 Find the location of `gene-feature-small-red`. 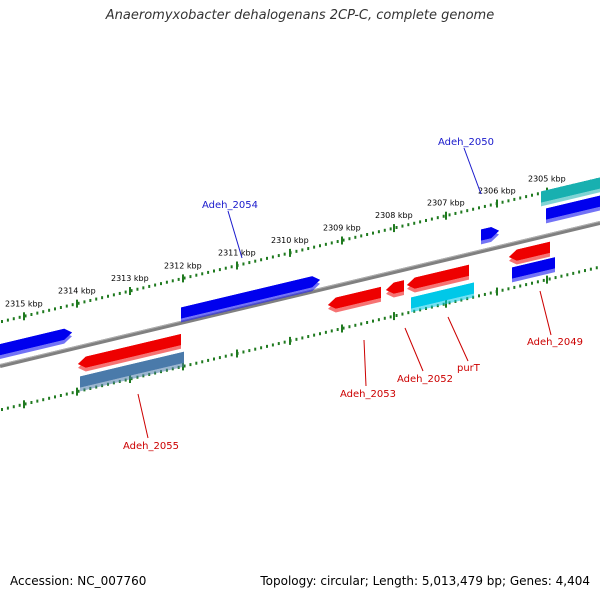

gene-feature-small-red is located at coordinates (395, 289).